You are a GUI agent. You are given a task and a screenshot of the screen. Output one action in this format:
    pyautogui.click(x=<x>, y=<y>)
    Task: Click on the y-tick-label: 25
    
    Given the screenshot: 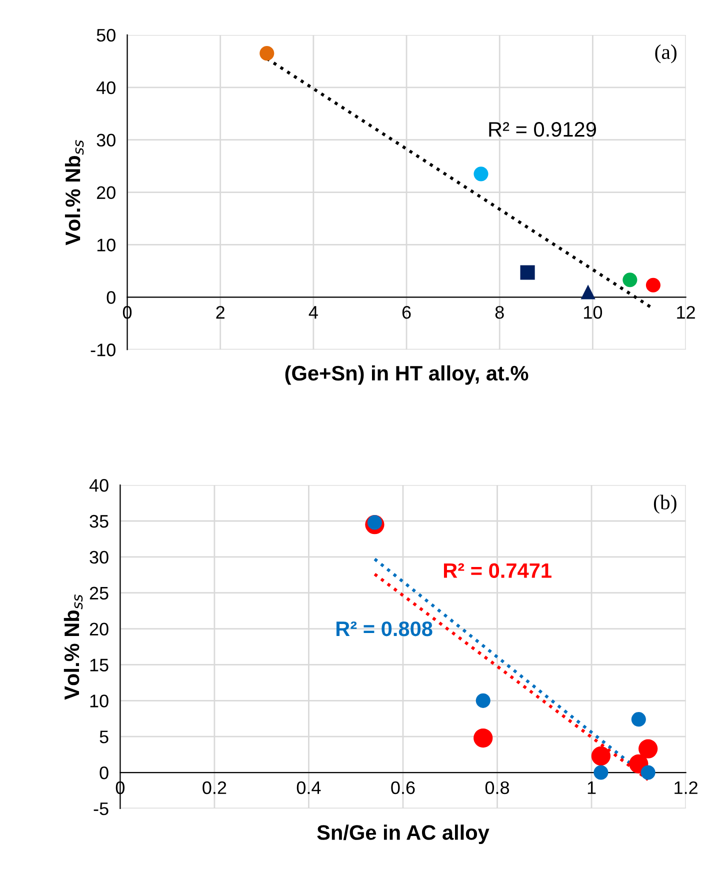 What is the action you would take?
    pyautogui.click(x=99, y=593)
    